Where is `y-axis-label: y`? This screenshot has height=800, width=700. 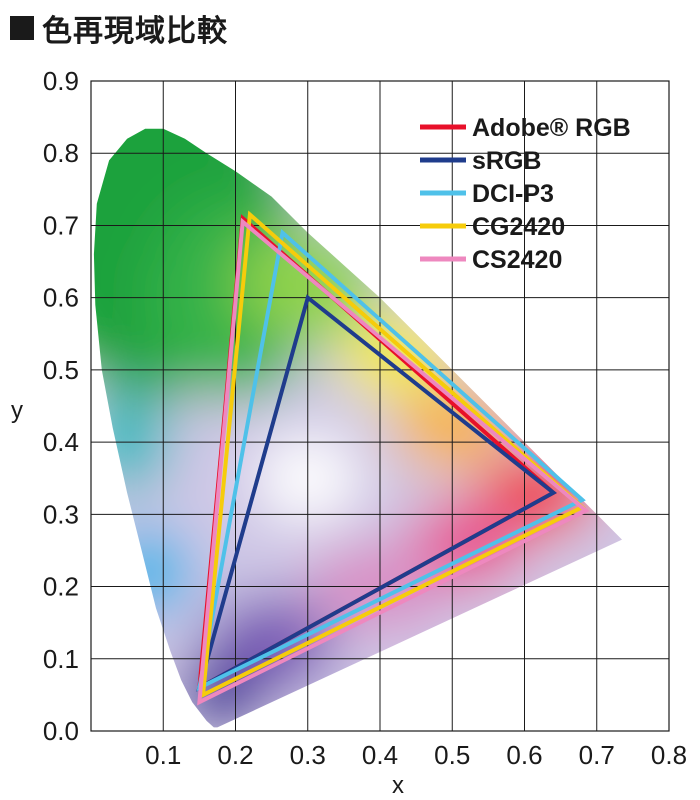 y-axis-label: y is located at coordinates (17, 410).